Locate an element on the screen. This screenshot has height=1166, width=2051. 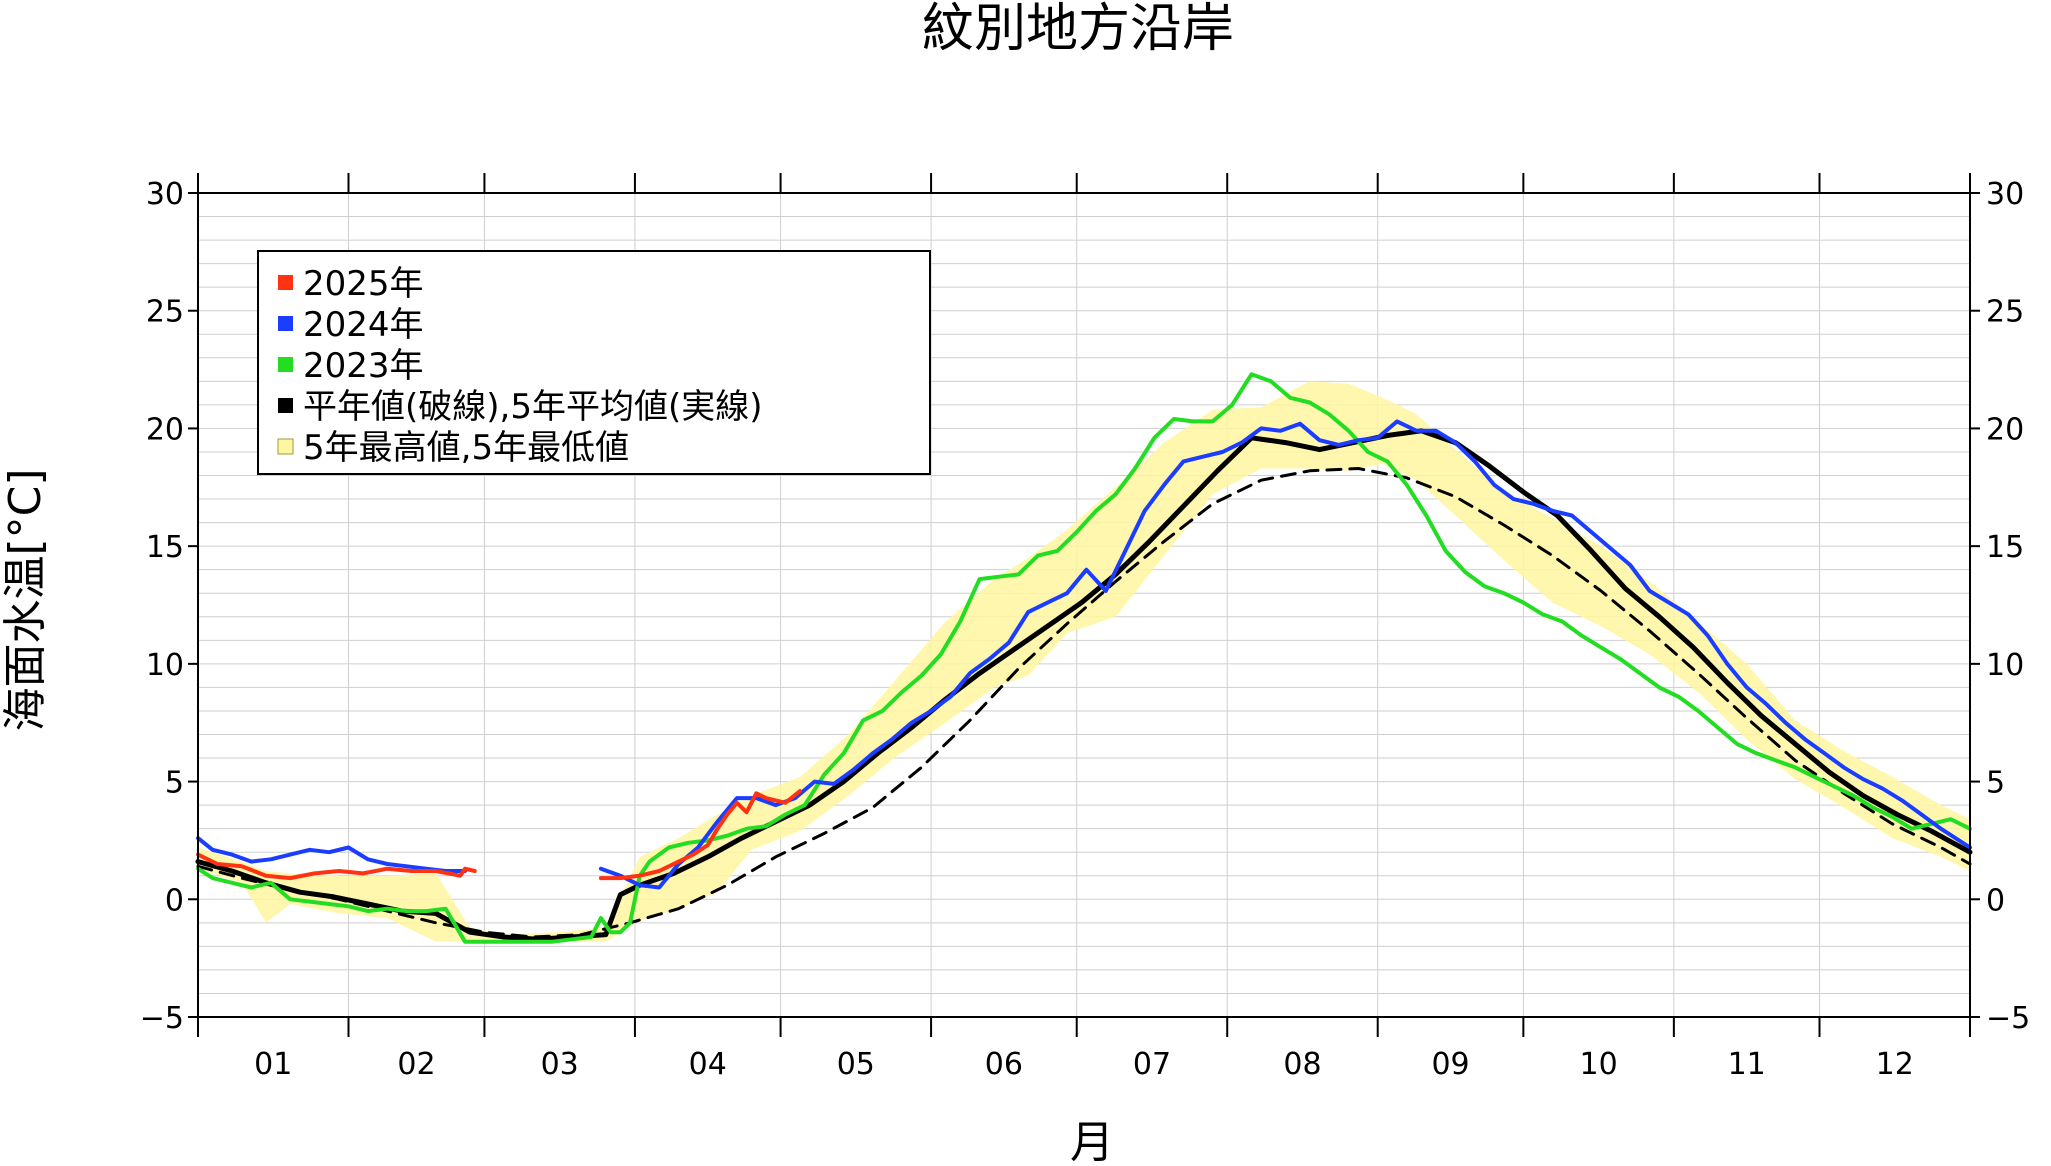
x-tick-label: 02 is located at coordinates (416, 1064).